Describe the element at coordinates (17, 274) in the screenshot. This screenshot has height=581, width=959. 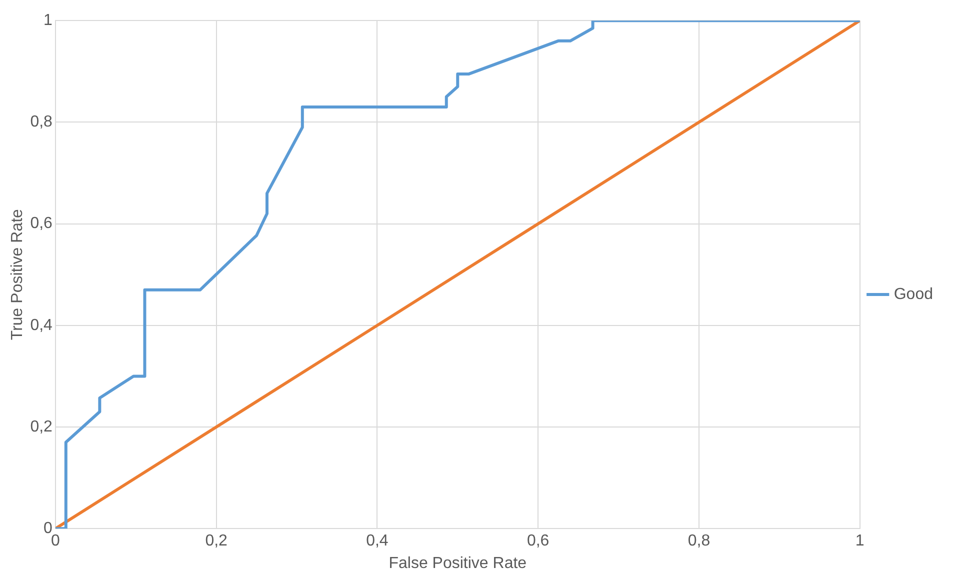
I see `y-axis-title: True Positive Rate` at that location.